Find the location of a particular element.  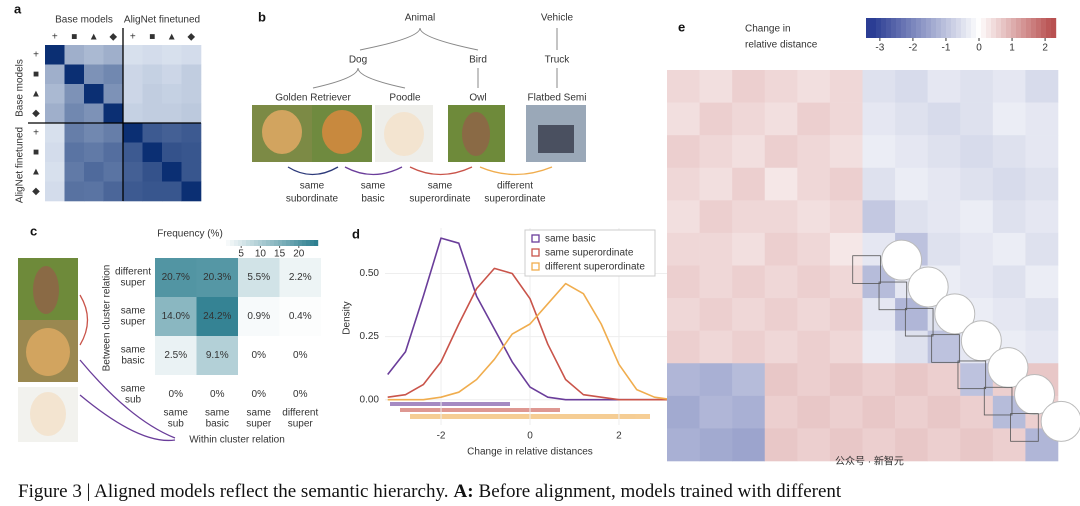

between-label: Between cluster relation is located at coordinates (107, 318).